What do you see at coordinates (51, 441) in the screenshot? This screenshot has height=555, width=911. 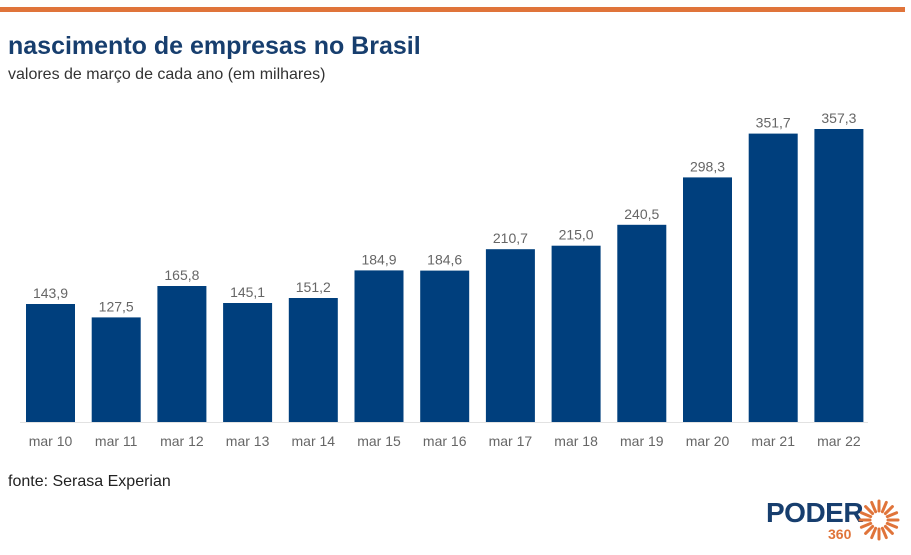 I see `x-tick-label: mar 10` at bounding box center [51, 441].